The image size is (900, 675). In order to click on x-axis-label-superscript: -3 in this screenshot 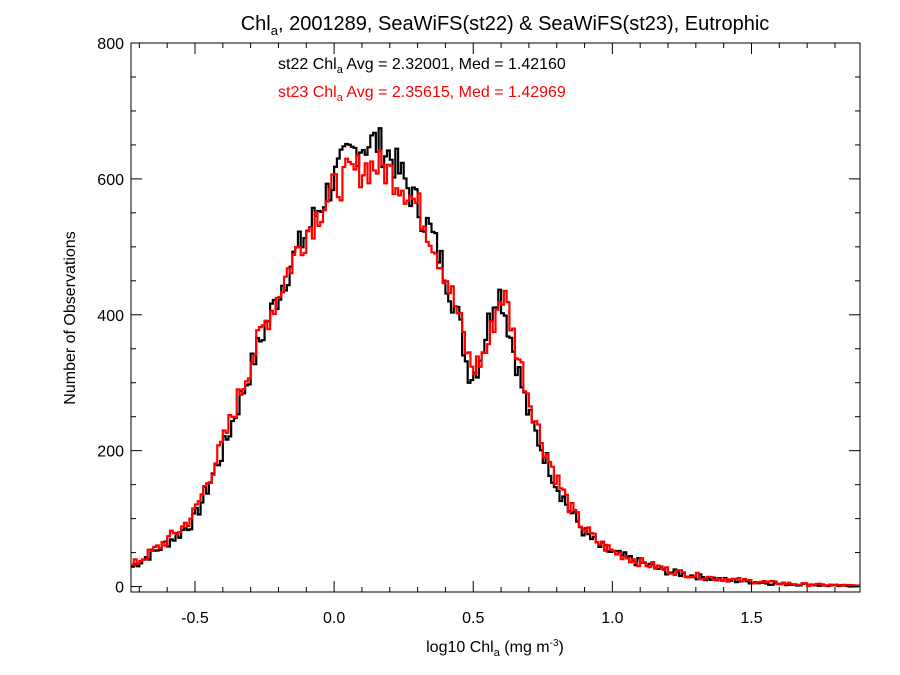, I will do `click(554, 643)`.